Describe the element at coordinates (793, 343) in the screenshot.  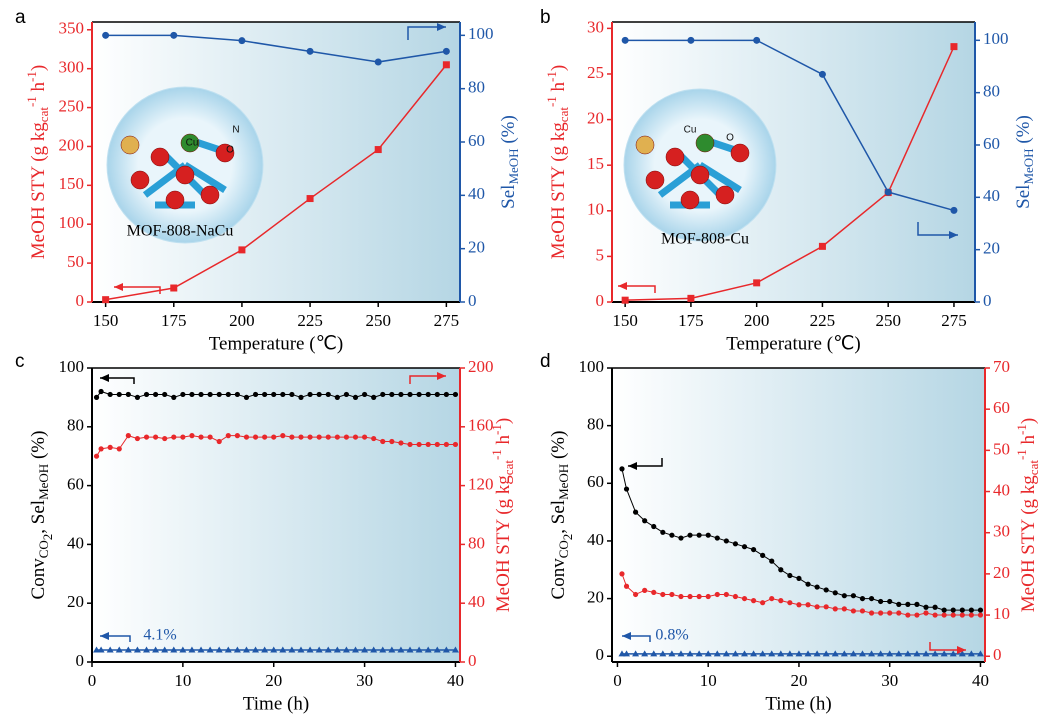
I see `x-axis-label: Temperature (℃)` at that location.